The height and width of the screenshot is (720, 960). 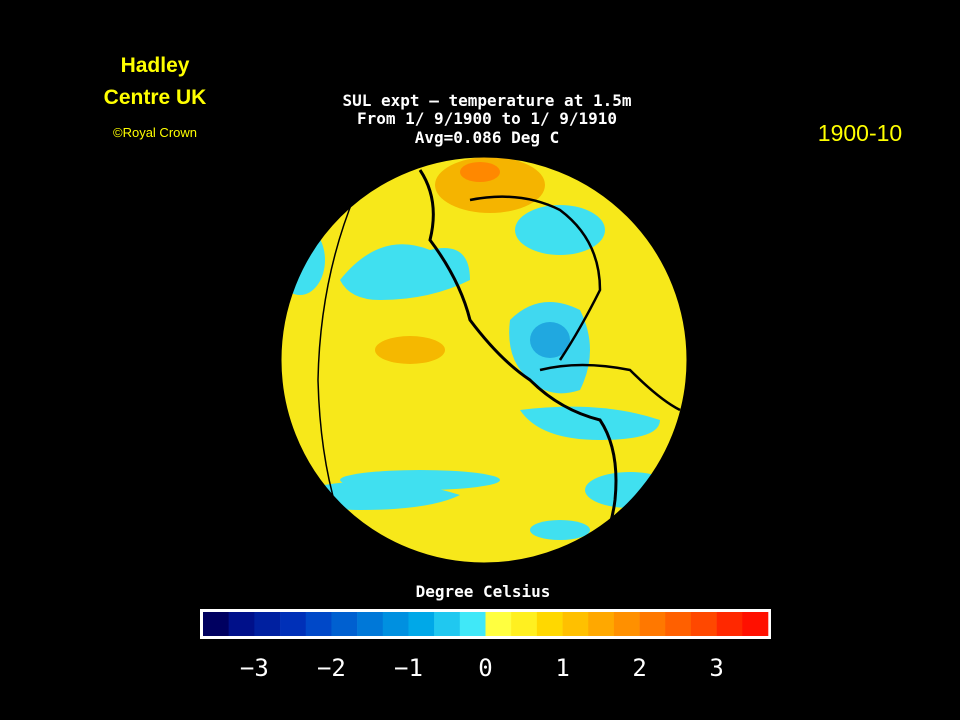 I want to click on legend-title: Degree Celsius, so click(x=483, y=591).